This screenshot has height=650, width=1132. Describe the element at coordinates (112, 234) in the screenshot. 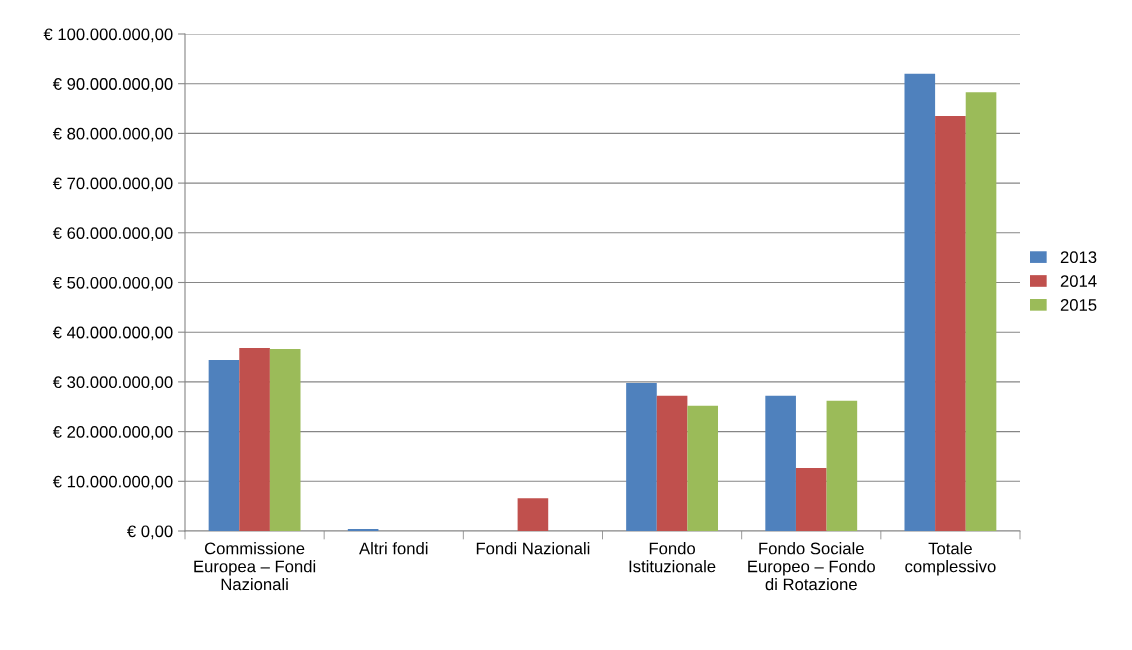

I see `y-tick-label: € 60.000.000,00` at that location.